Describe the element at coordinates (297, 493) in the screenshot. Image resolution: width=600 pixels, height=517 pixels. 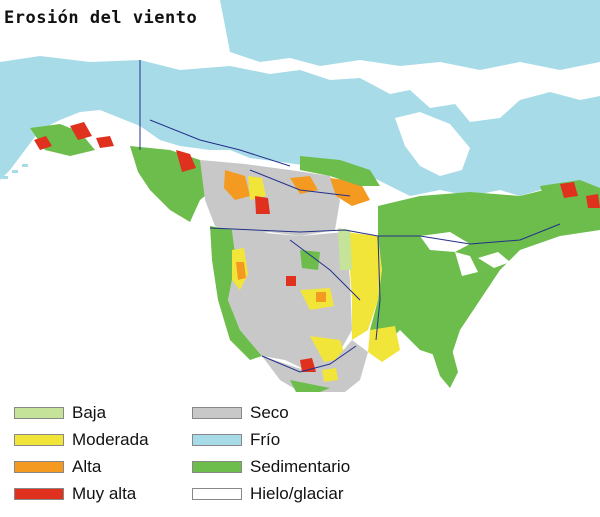
I see `legend-label-hielo-glaciar: Hielo/glaciar` at that location.